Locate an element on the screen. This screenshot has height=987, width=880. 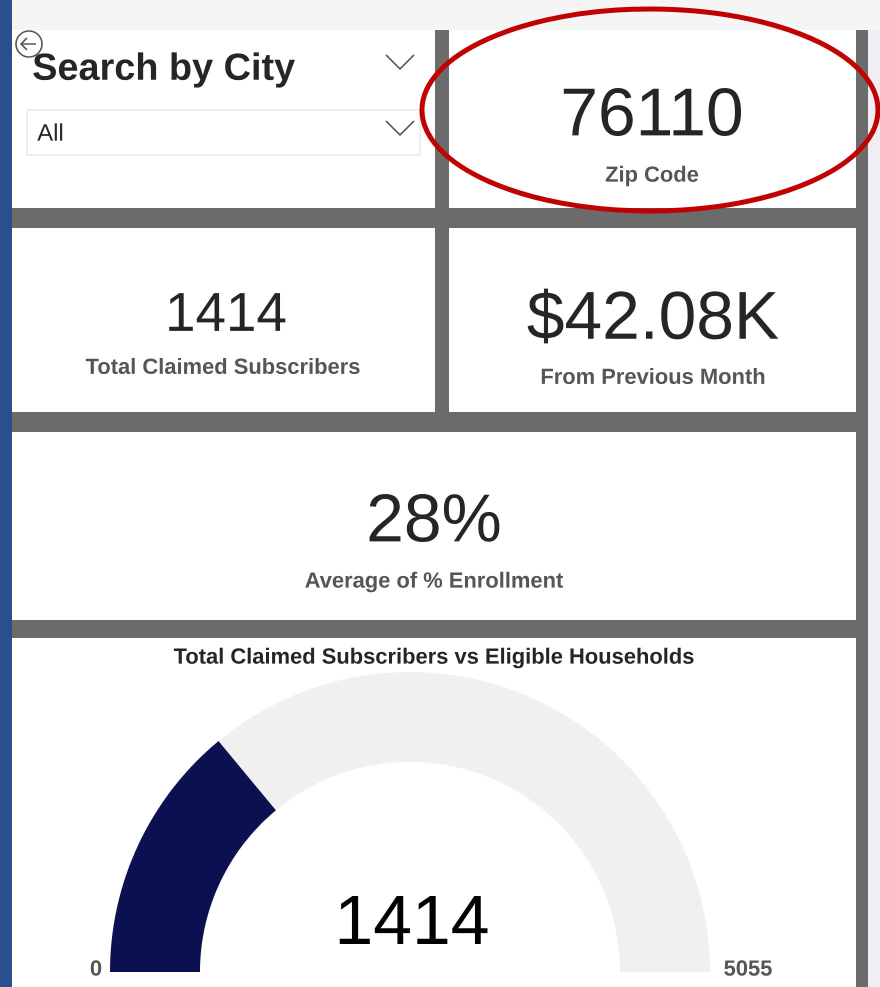
text: 28% is located at coordinates (435, 518).